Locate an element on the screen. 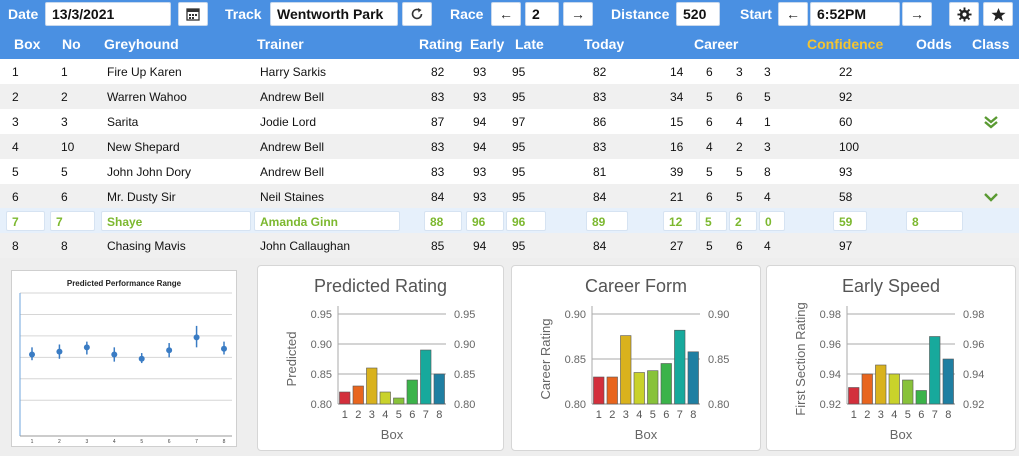  race-prev-button: ← is located at coordinates (506, 14).